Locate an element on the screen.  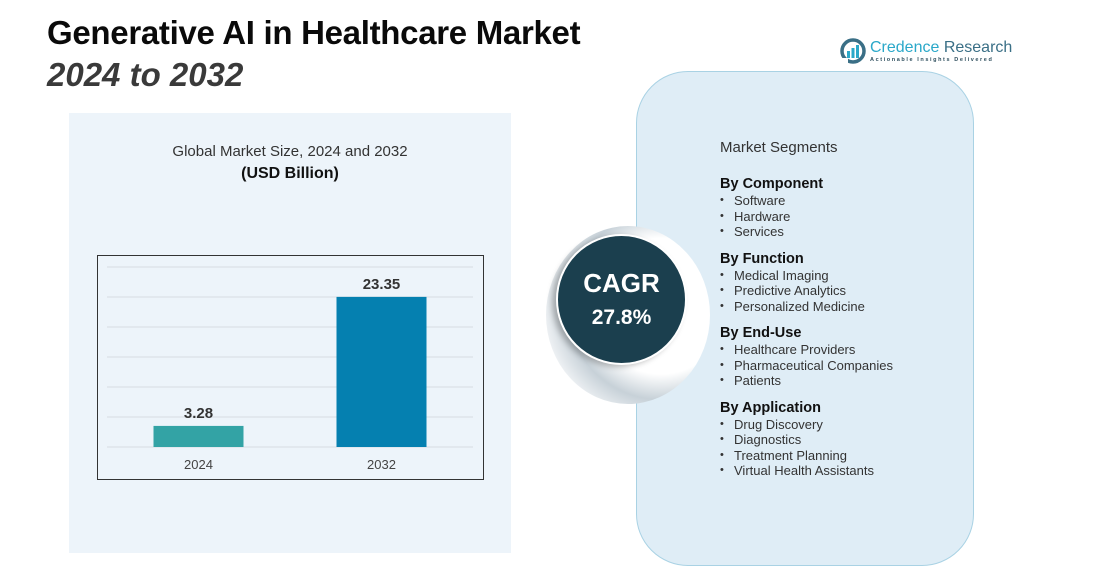
segment-item-label: Treatment Planning is located at coordinates (790, 455).